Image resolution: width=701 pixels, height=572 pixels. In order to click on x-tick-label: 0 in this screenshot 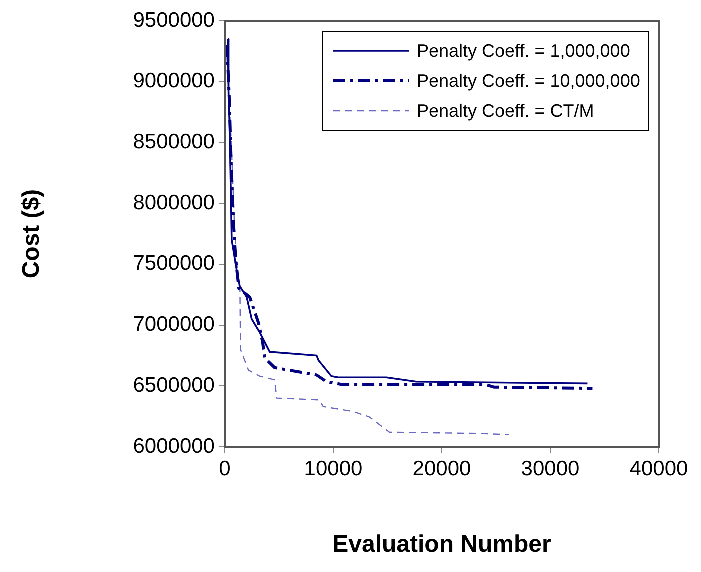, I will do `click(225, 468)`.